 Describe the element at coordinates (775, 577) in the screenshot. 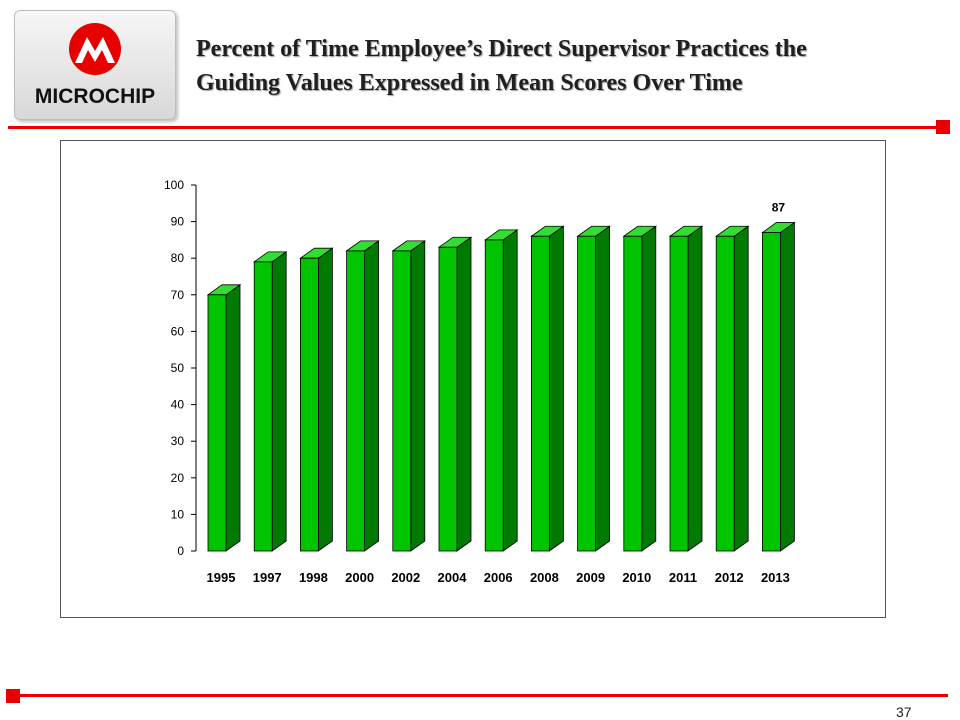

I see `x-tick-label: 2013` at that location.